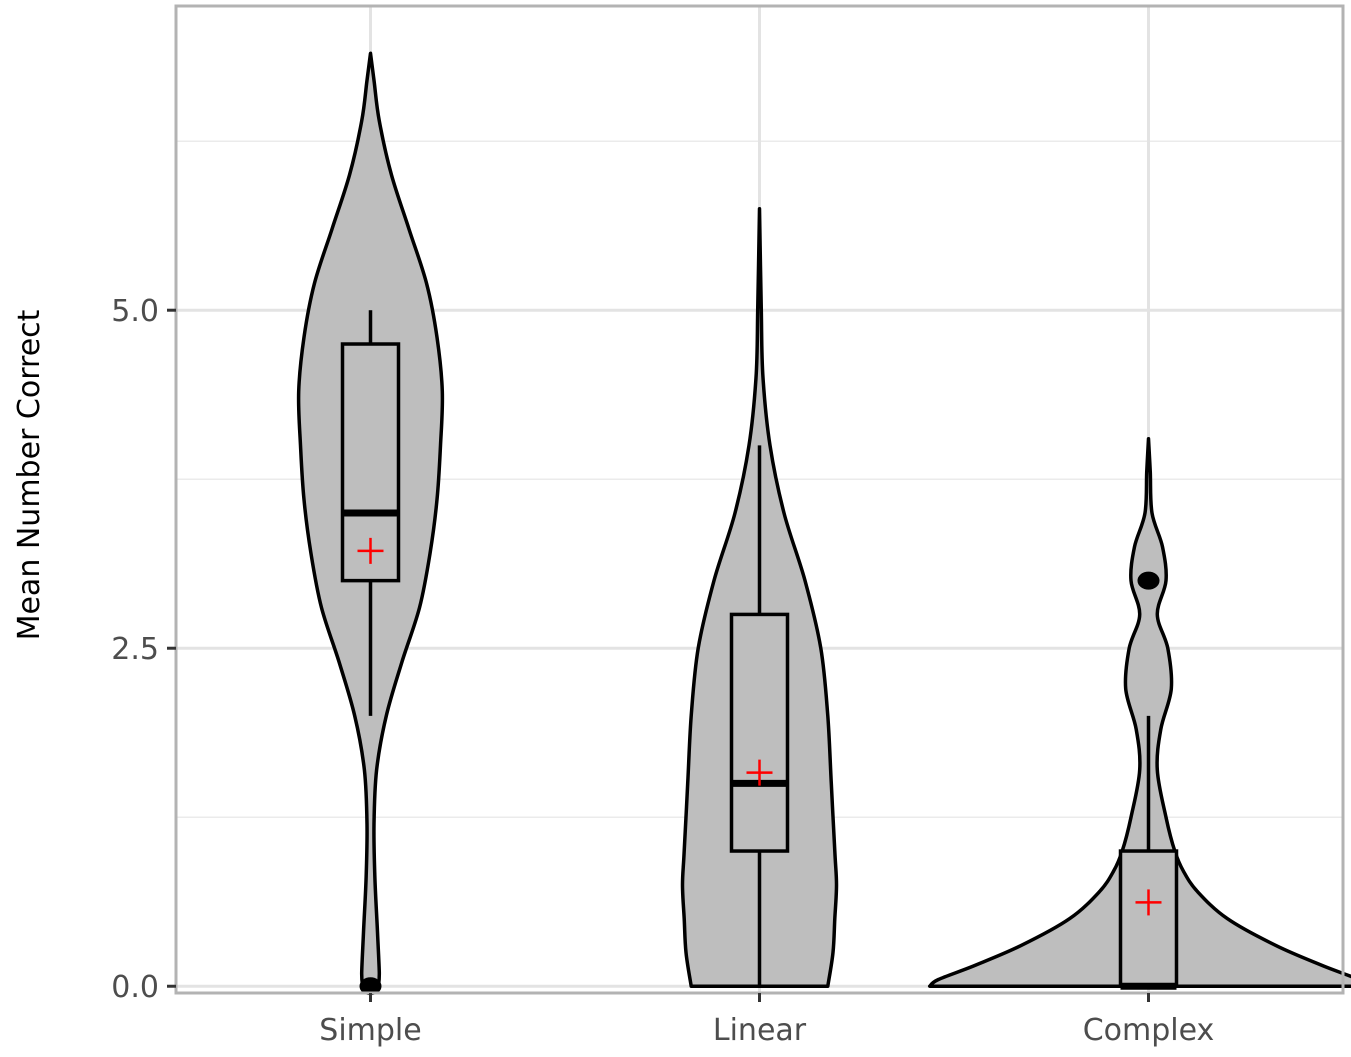 The image size is (1351, 1057). What do you see at coordinates (370, 1030) in the screenshot?
I see `x-tick-label: Simple` at bounding box center [370, 1030].